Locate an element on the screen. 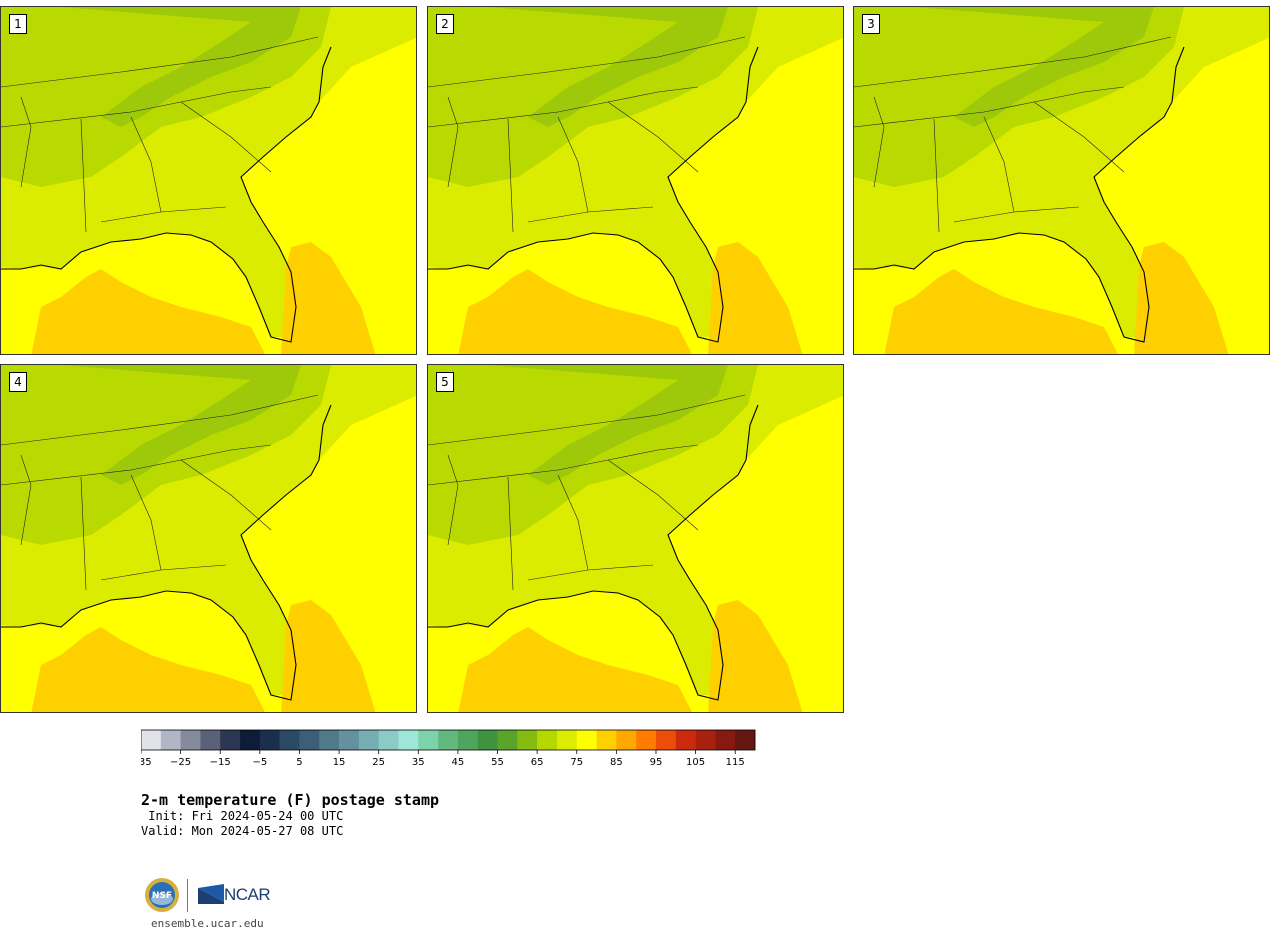  colorbar-tick-label: −15 is located at coordinates (220, 762).